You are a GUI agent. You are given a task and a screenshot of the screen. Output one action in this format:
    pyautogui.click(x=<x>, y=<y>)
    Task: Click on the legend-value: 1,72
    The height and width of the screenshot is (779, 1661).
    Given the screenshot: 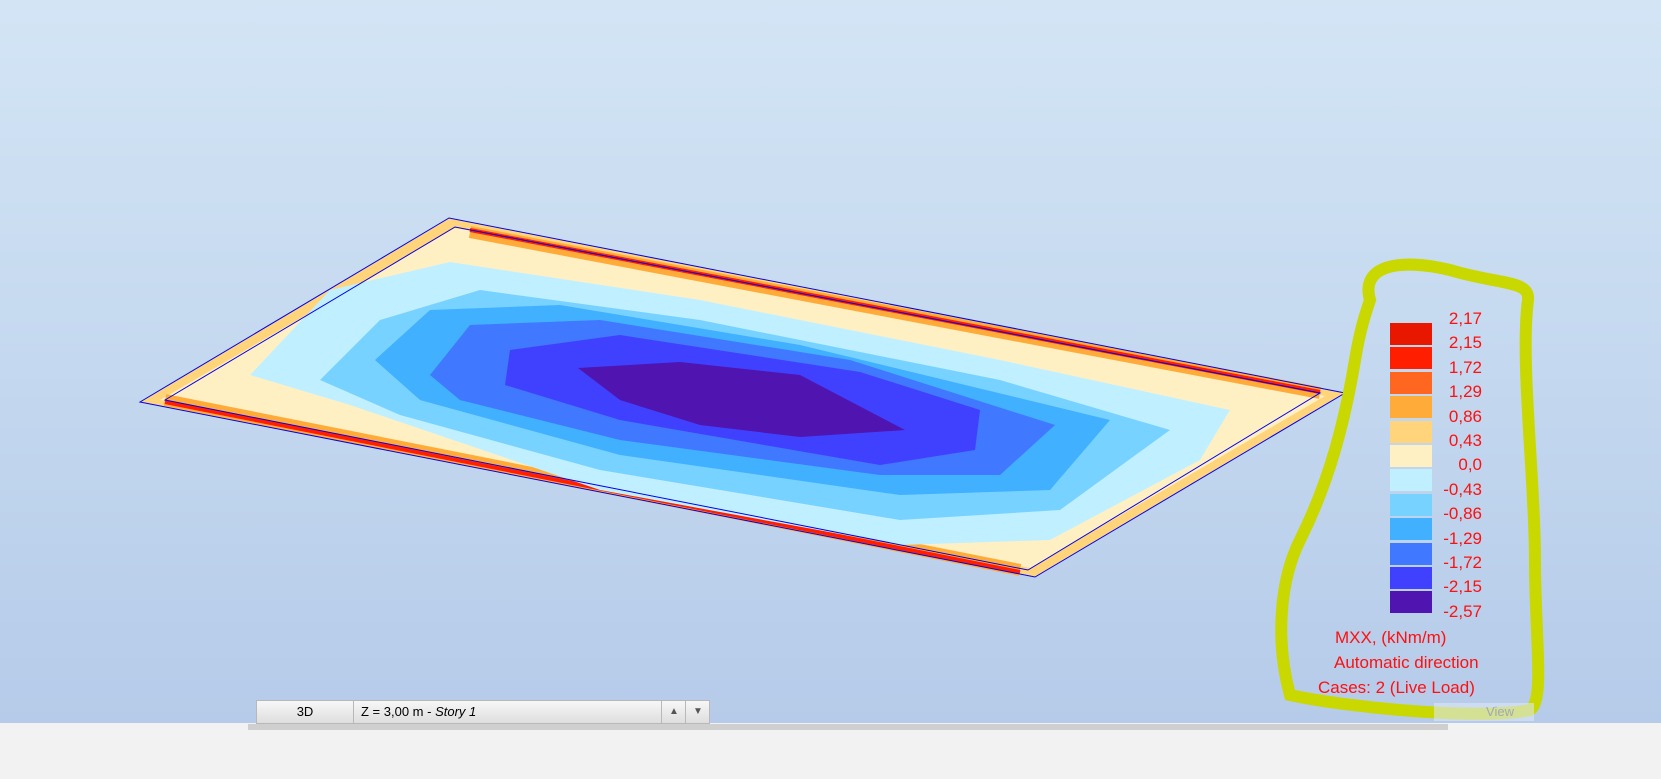 What is the action you would take?
    pyautogui.click(x=1465, y=367)
    